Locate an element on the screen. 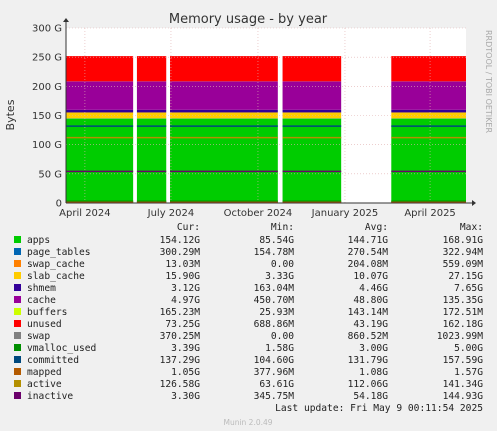 The height and width of the screenshot is (431, 497). legend-name-active: active is located at coordinates (44, 384).